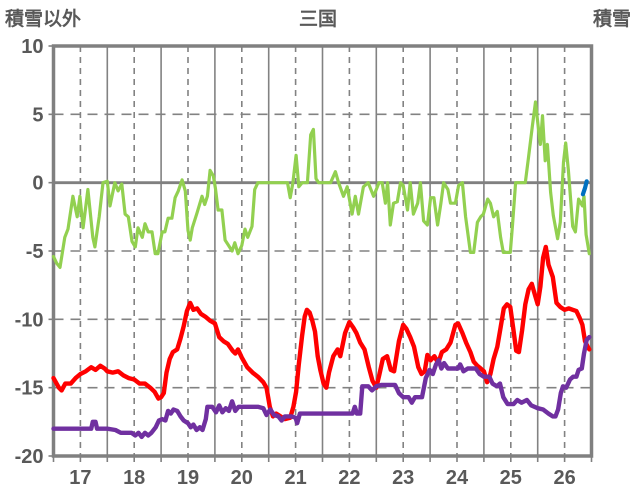  Describe the element at coordinates (43, 19) in the screenshot. I see `left-axis-title: 積雪以外` at that location.